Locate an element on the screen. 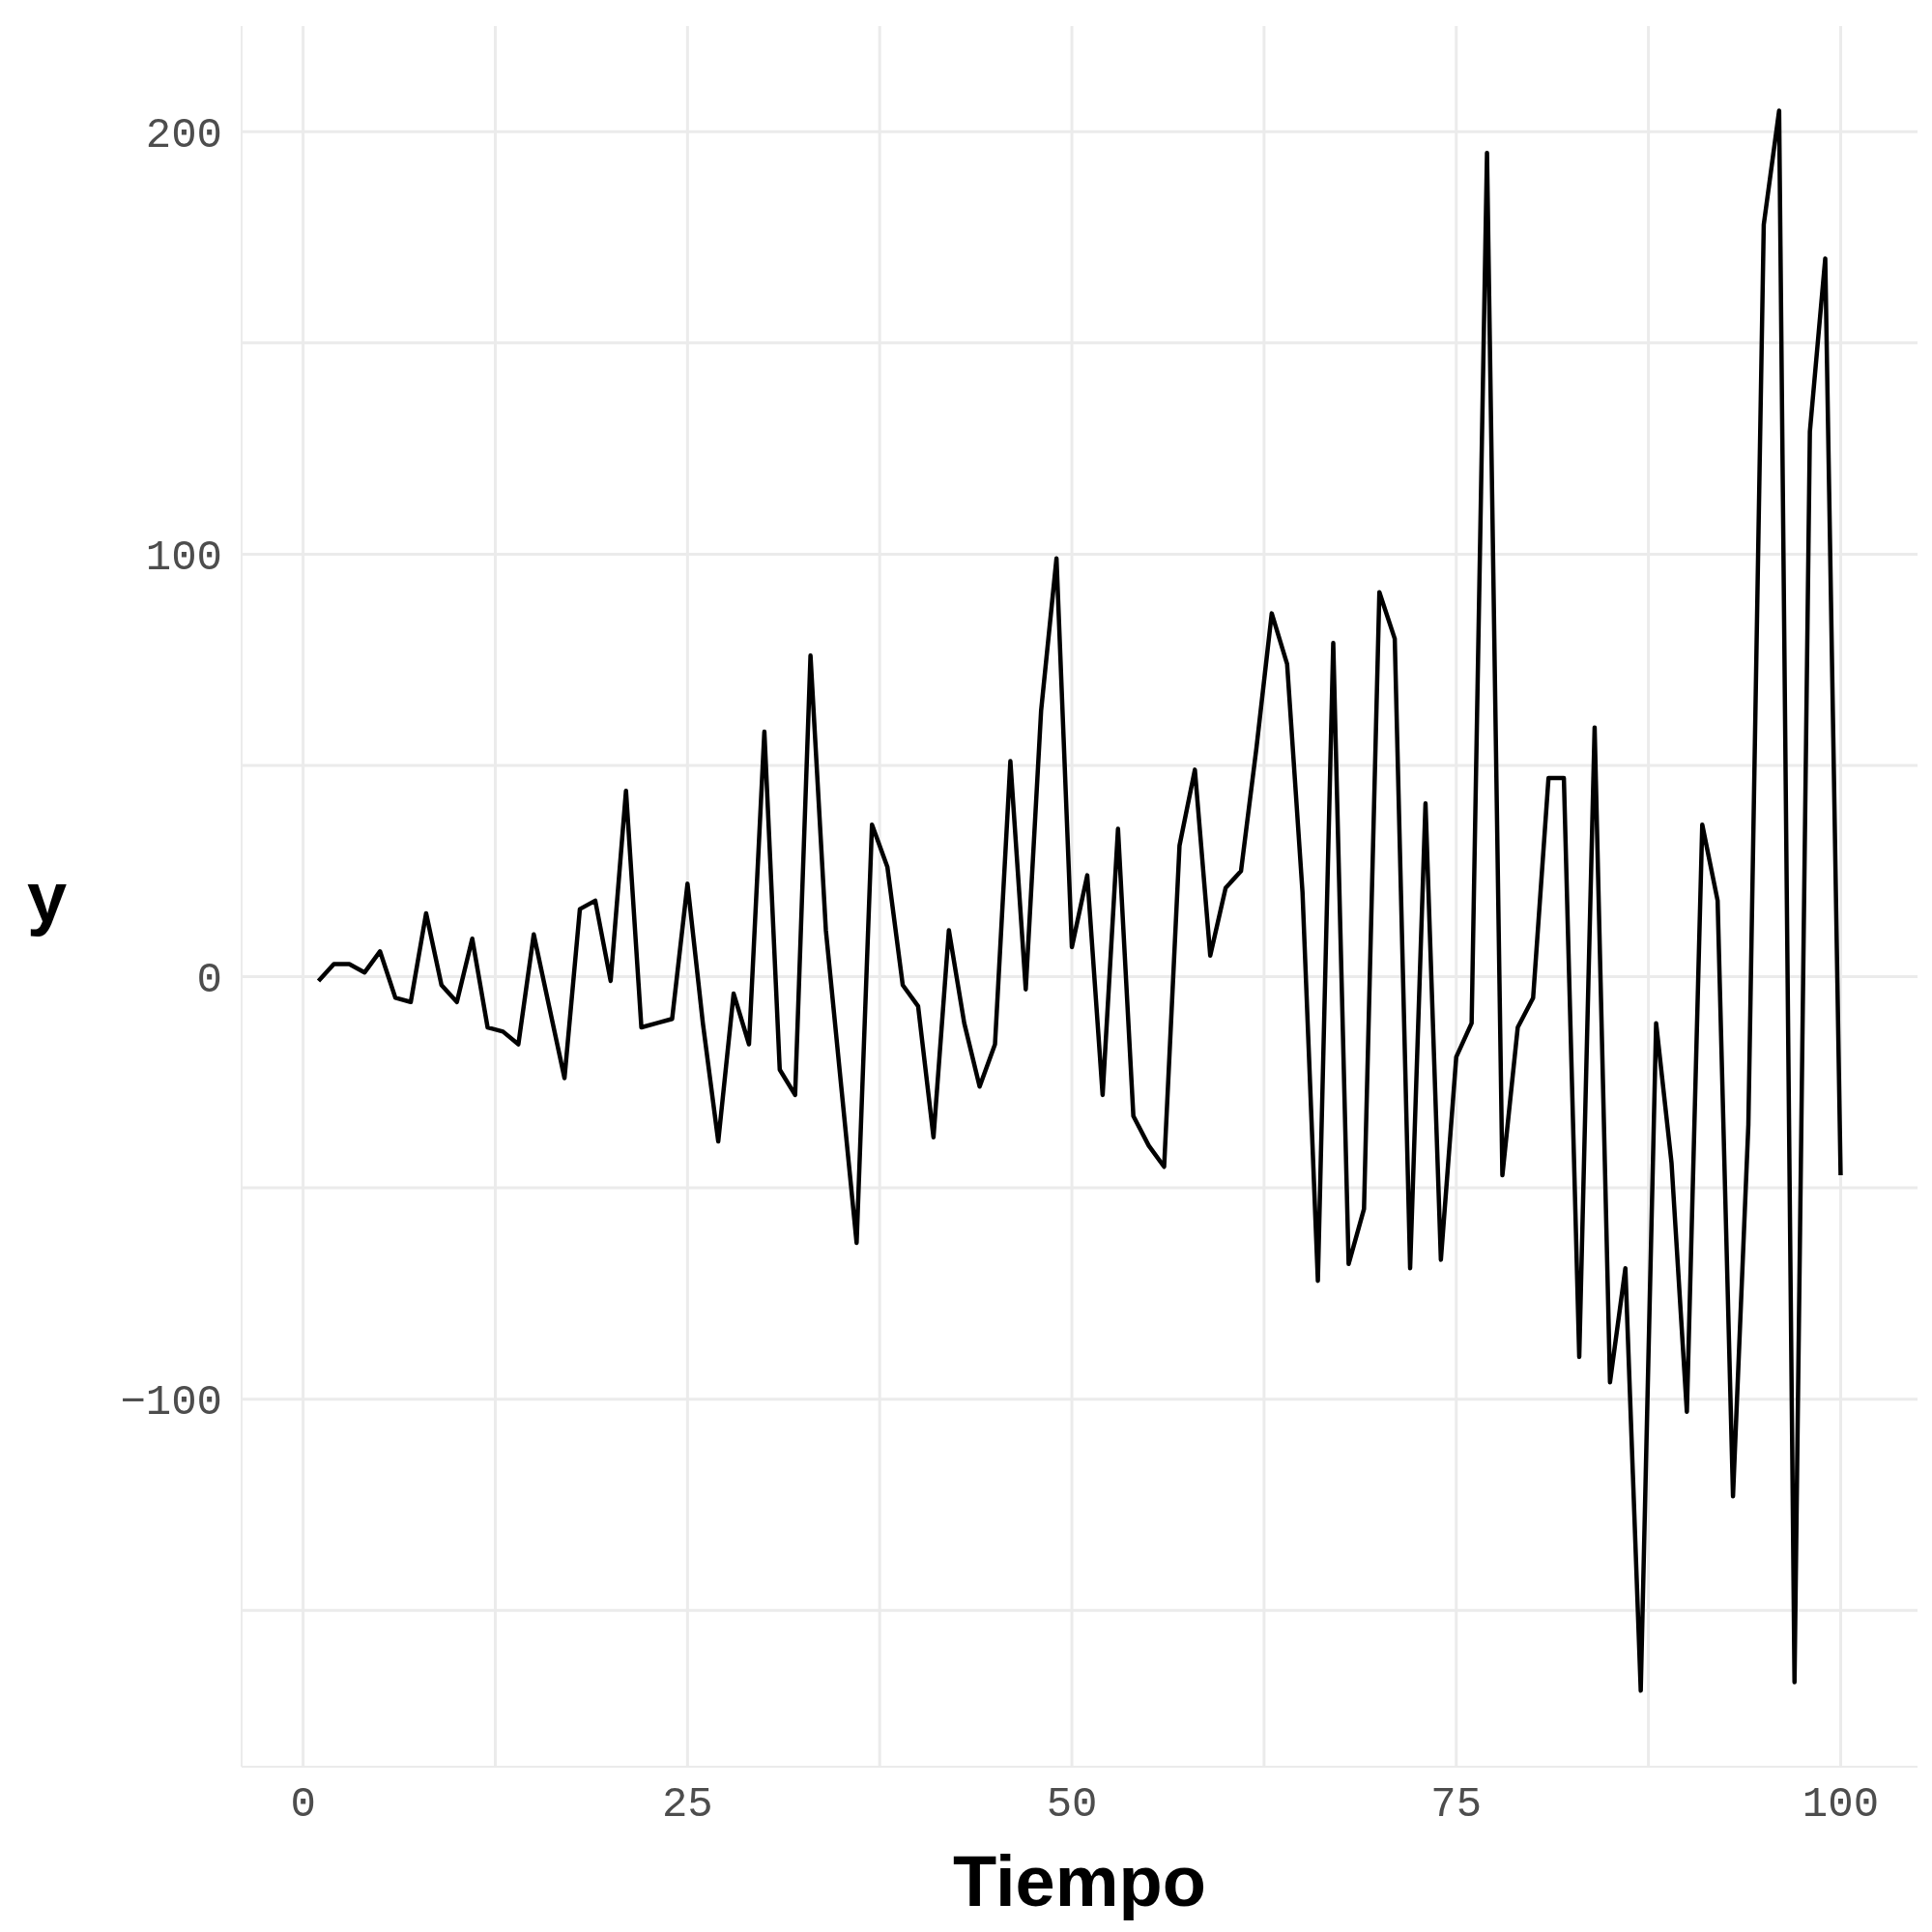 The image size is (1932, 1932). x-tick-label: 75 is located at coordinates (1456, 1805).